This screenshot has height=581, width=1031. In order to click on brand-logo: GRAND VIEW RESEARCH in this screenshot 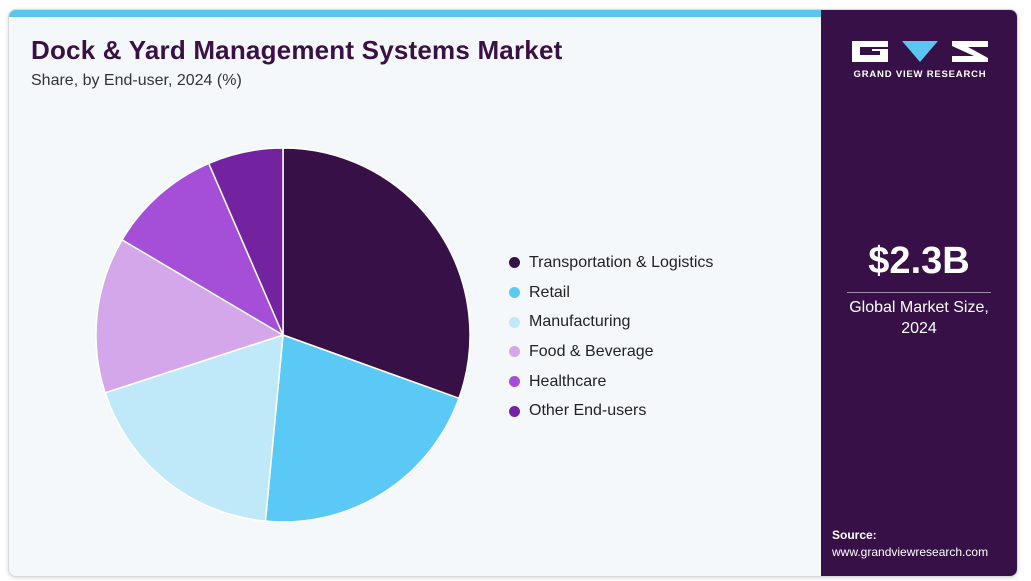, I will do `click(920, 58)`.